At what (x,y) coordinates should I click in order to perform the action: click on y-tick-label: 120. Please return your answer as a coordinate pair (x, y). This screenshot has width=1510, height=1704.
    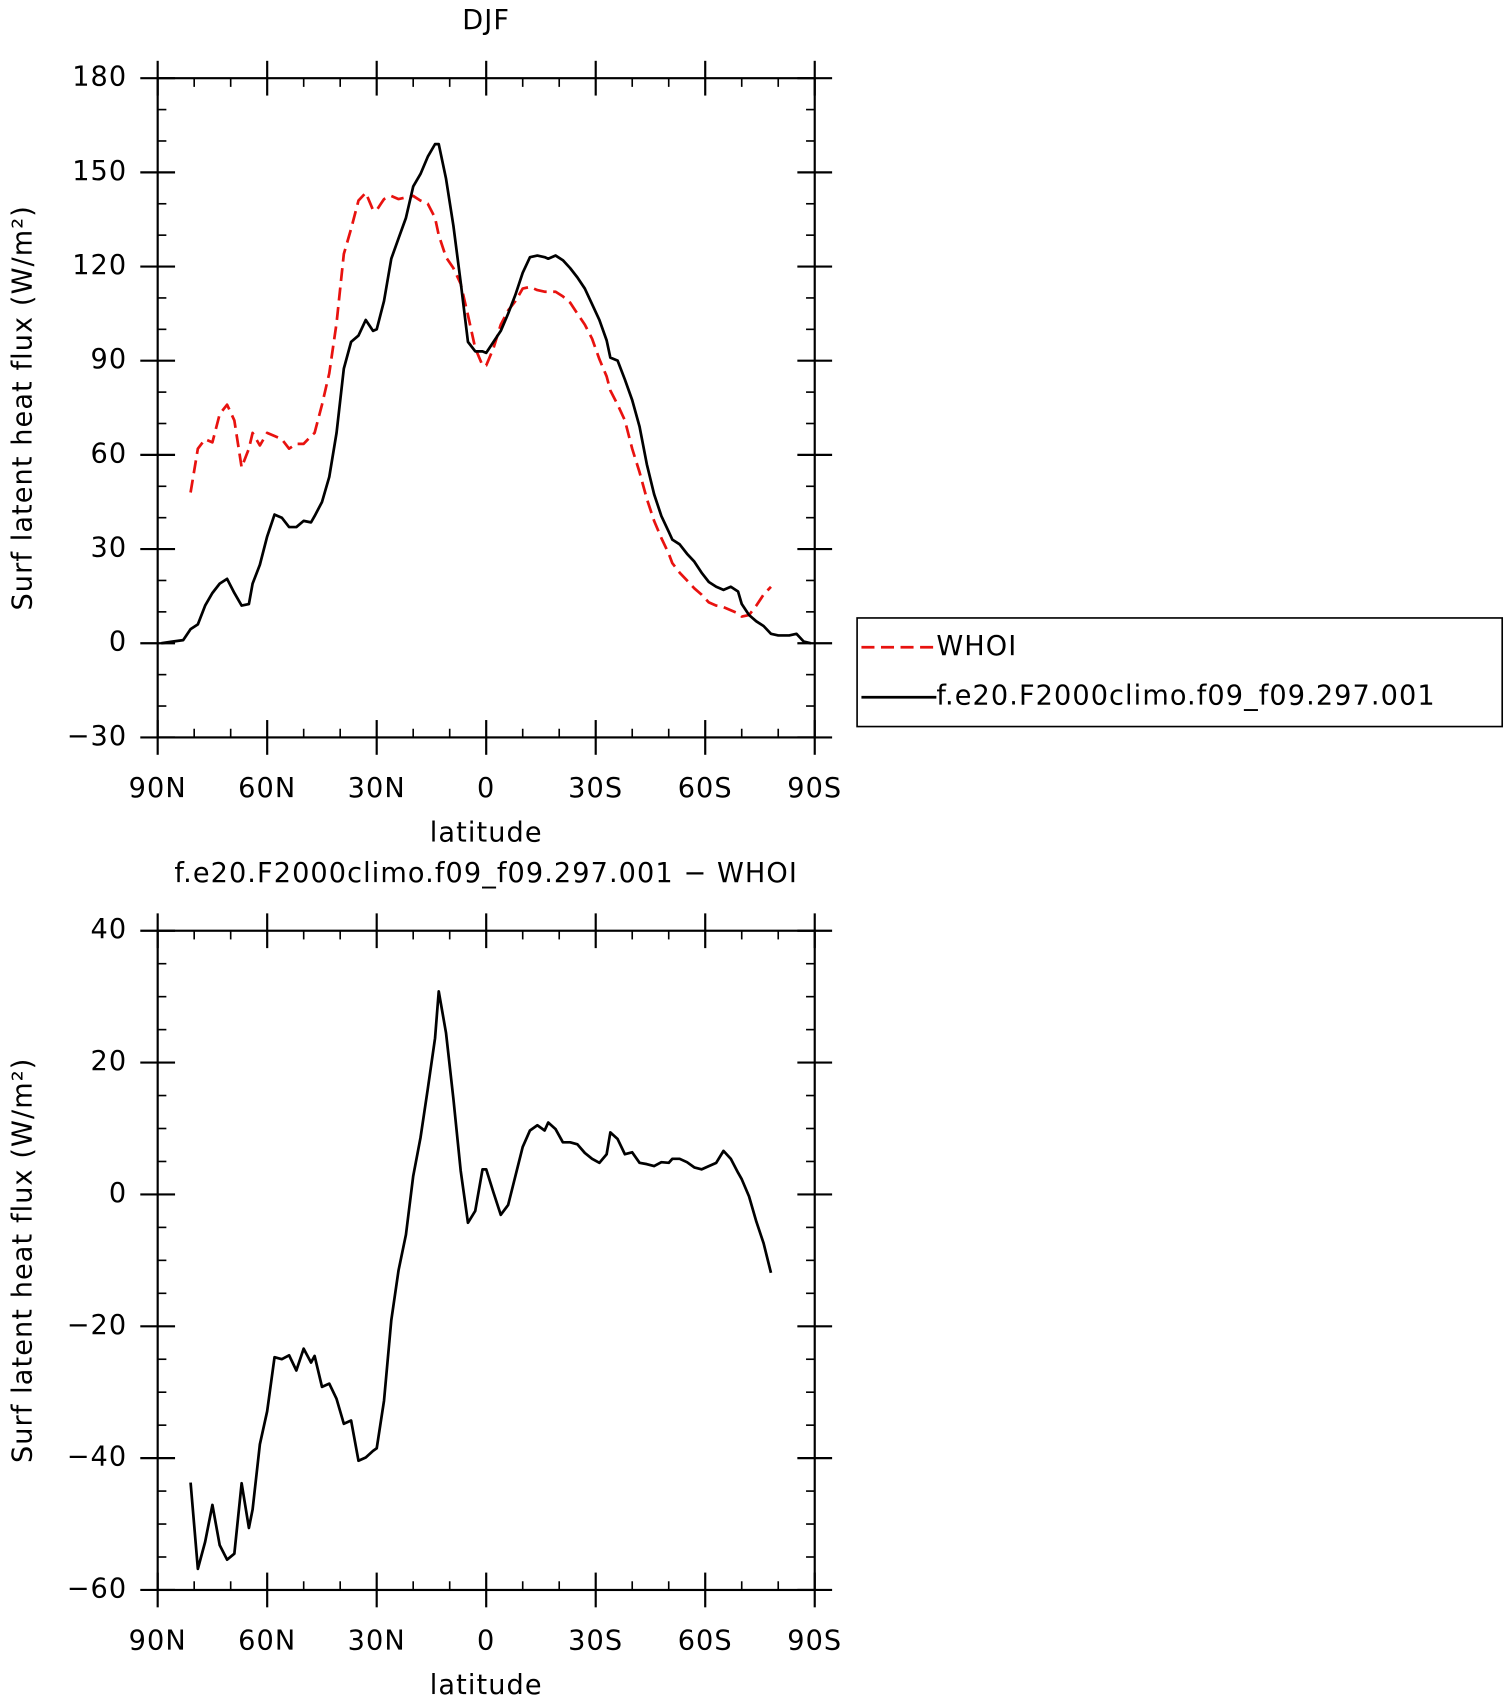
    Looking at the image, I should click on (99, 265).